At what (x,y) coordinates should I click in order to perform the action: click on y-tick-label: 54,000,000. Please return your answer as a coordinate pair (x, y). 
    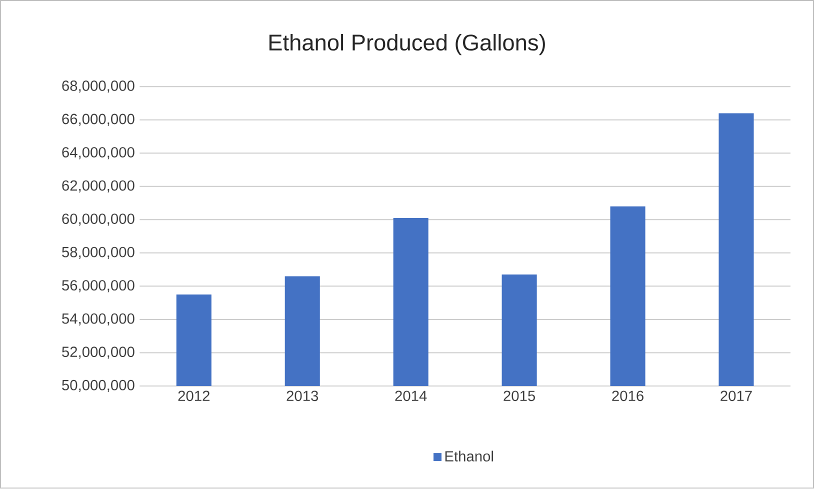
    Looking at the image, I should click on (98, 320).